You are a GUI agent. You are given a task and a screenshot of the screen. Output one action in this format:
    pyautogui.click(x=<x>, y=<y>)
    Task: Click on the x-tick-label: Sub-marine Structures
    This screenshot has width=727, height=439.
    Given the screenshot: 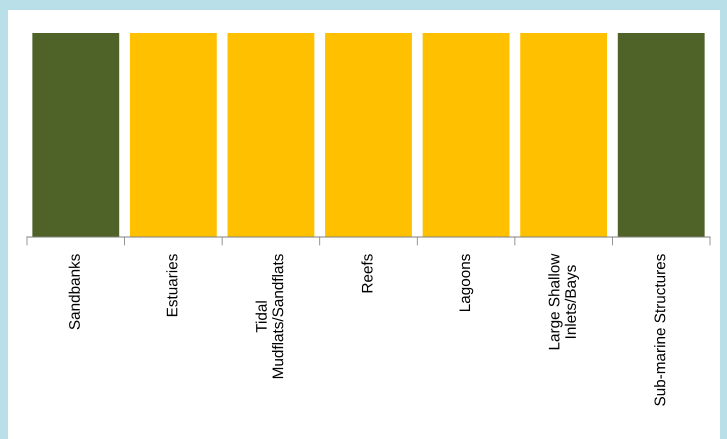 What is the action you would take?
    pyautogui.click(x=660, y=330)
    